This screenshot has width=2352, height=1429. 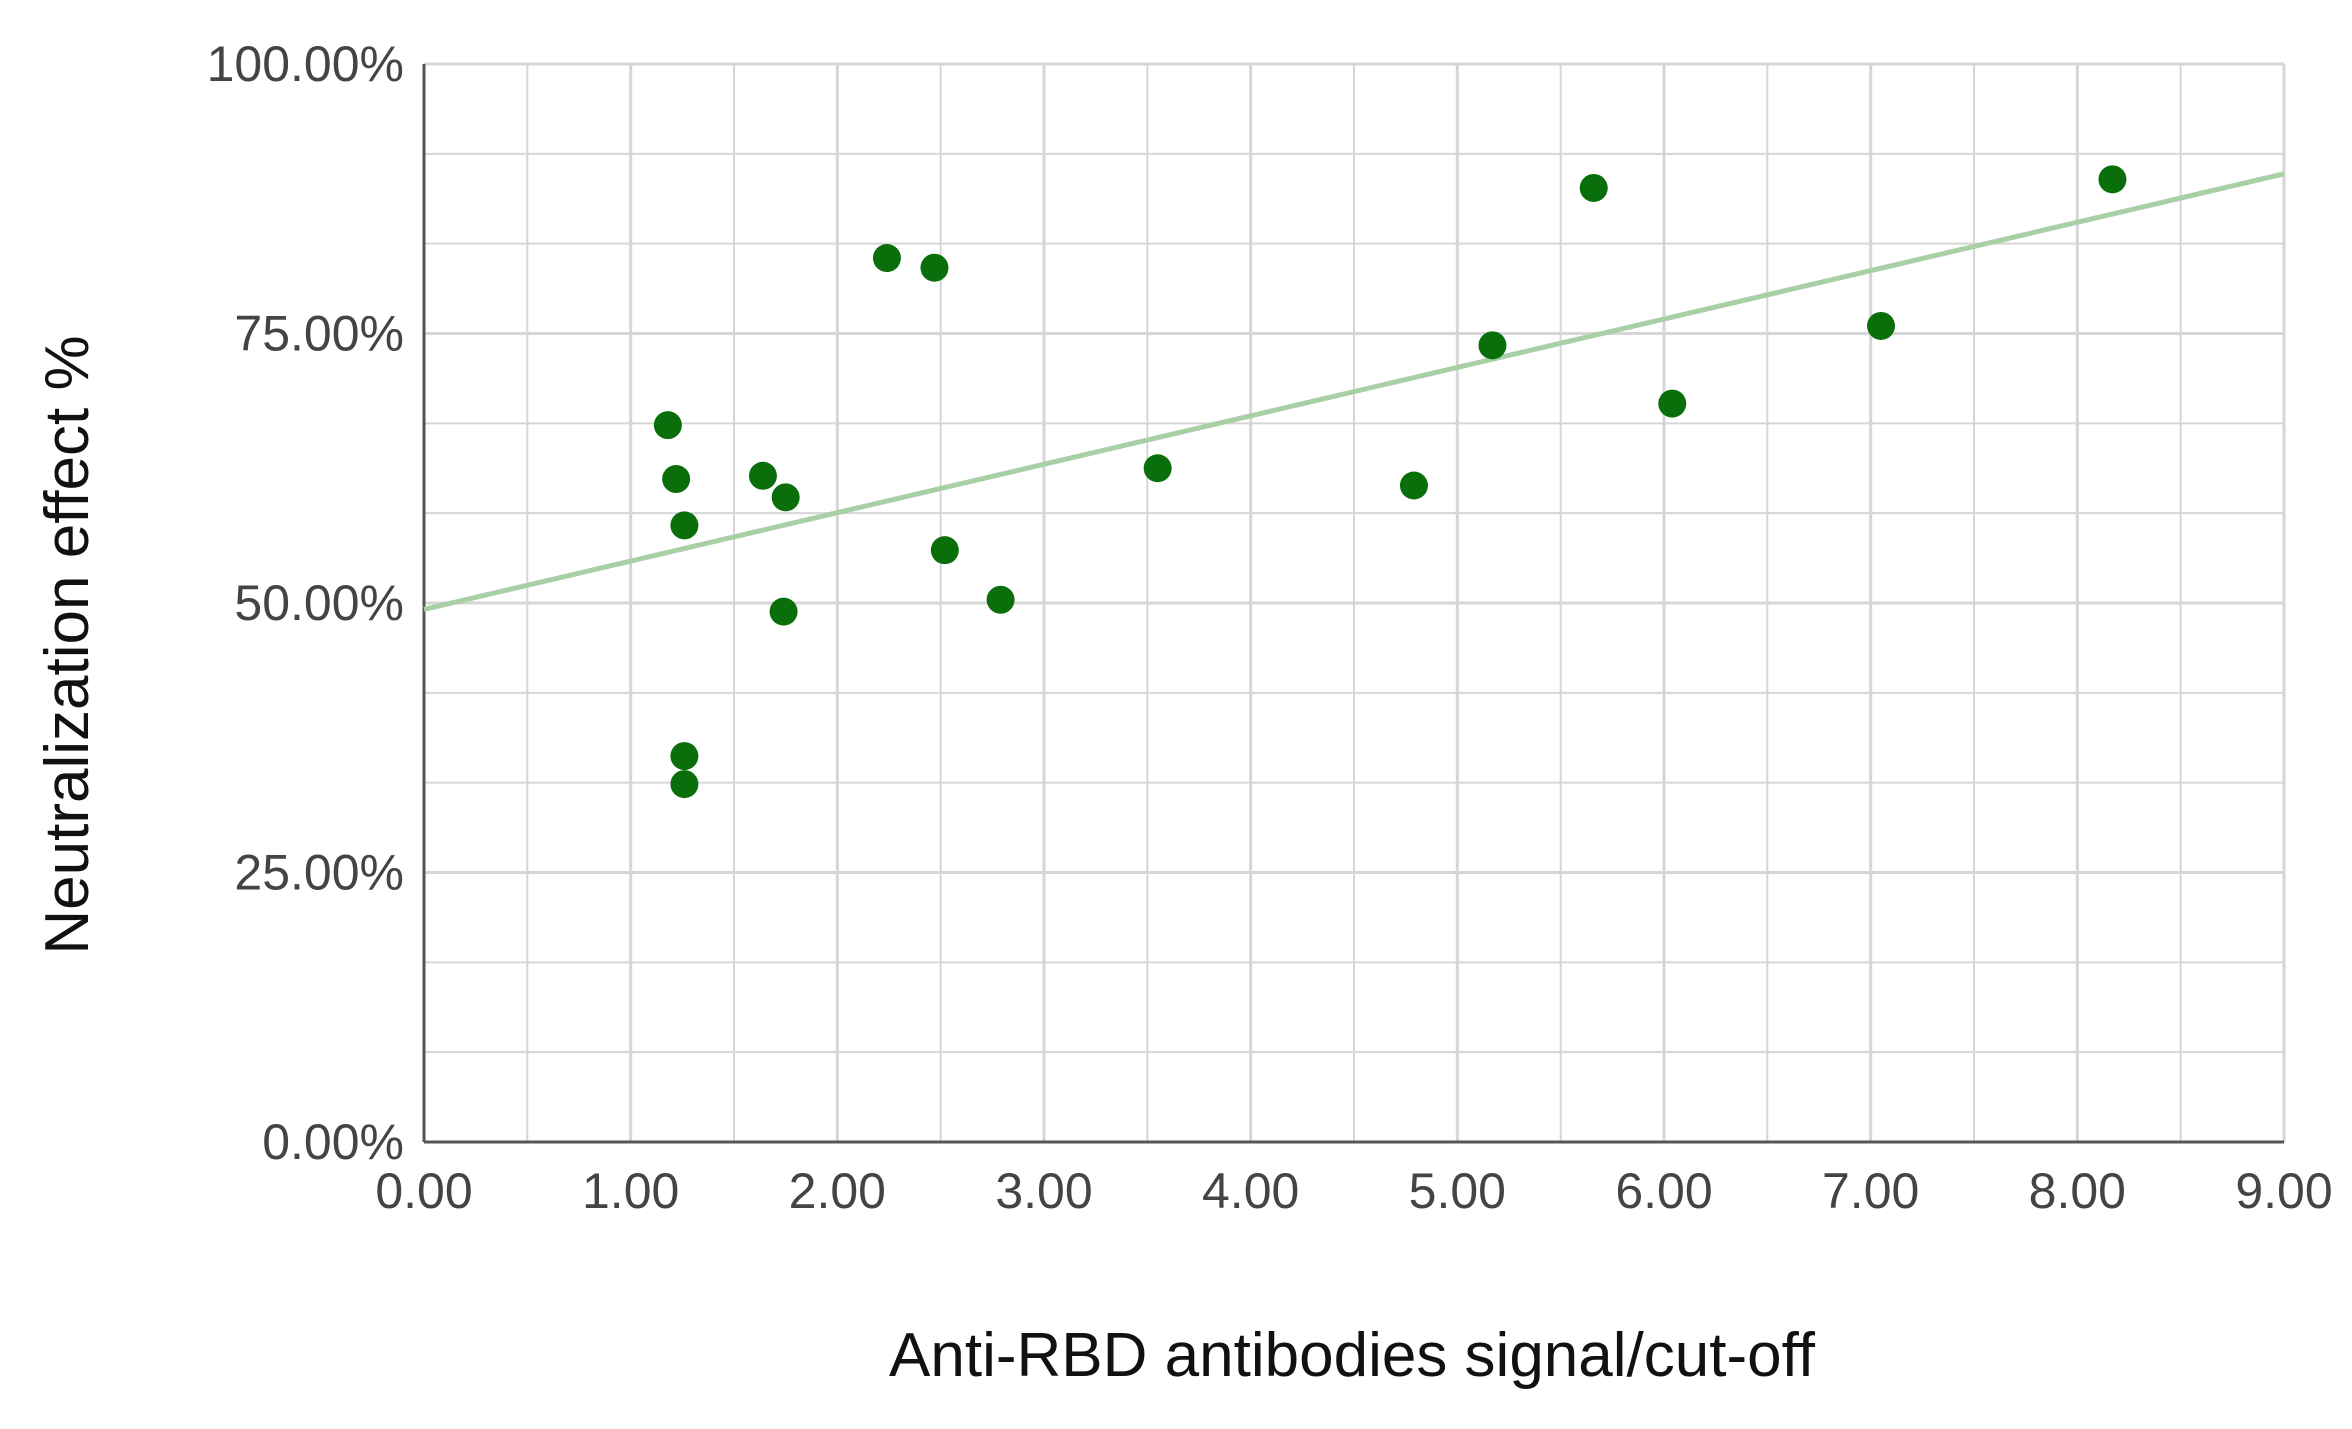 What do you see at coordinates (2077, 1191) in the screenshot?
I see `x-tick-label: 8.00` at bounding box center [2077, 1191].